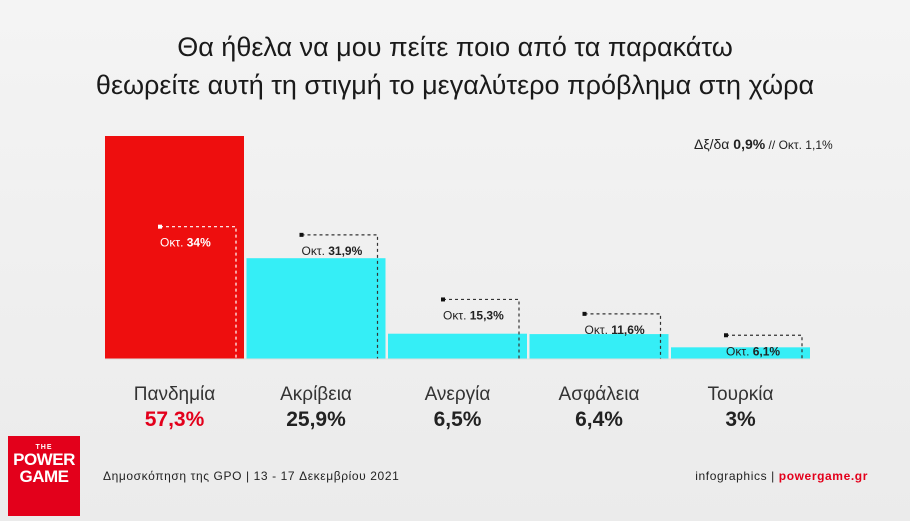 The height and width of the screenshot is (521, 910). Describe the element at coordinates (316, 419) in the screenshot. I see `value-label-2: 25,9%` at that location.